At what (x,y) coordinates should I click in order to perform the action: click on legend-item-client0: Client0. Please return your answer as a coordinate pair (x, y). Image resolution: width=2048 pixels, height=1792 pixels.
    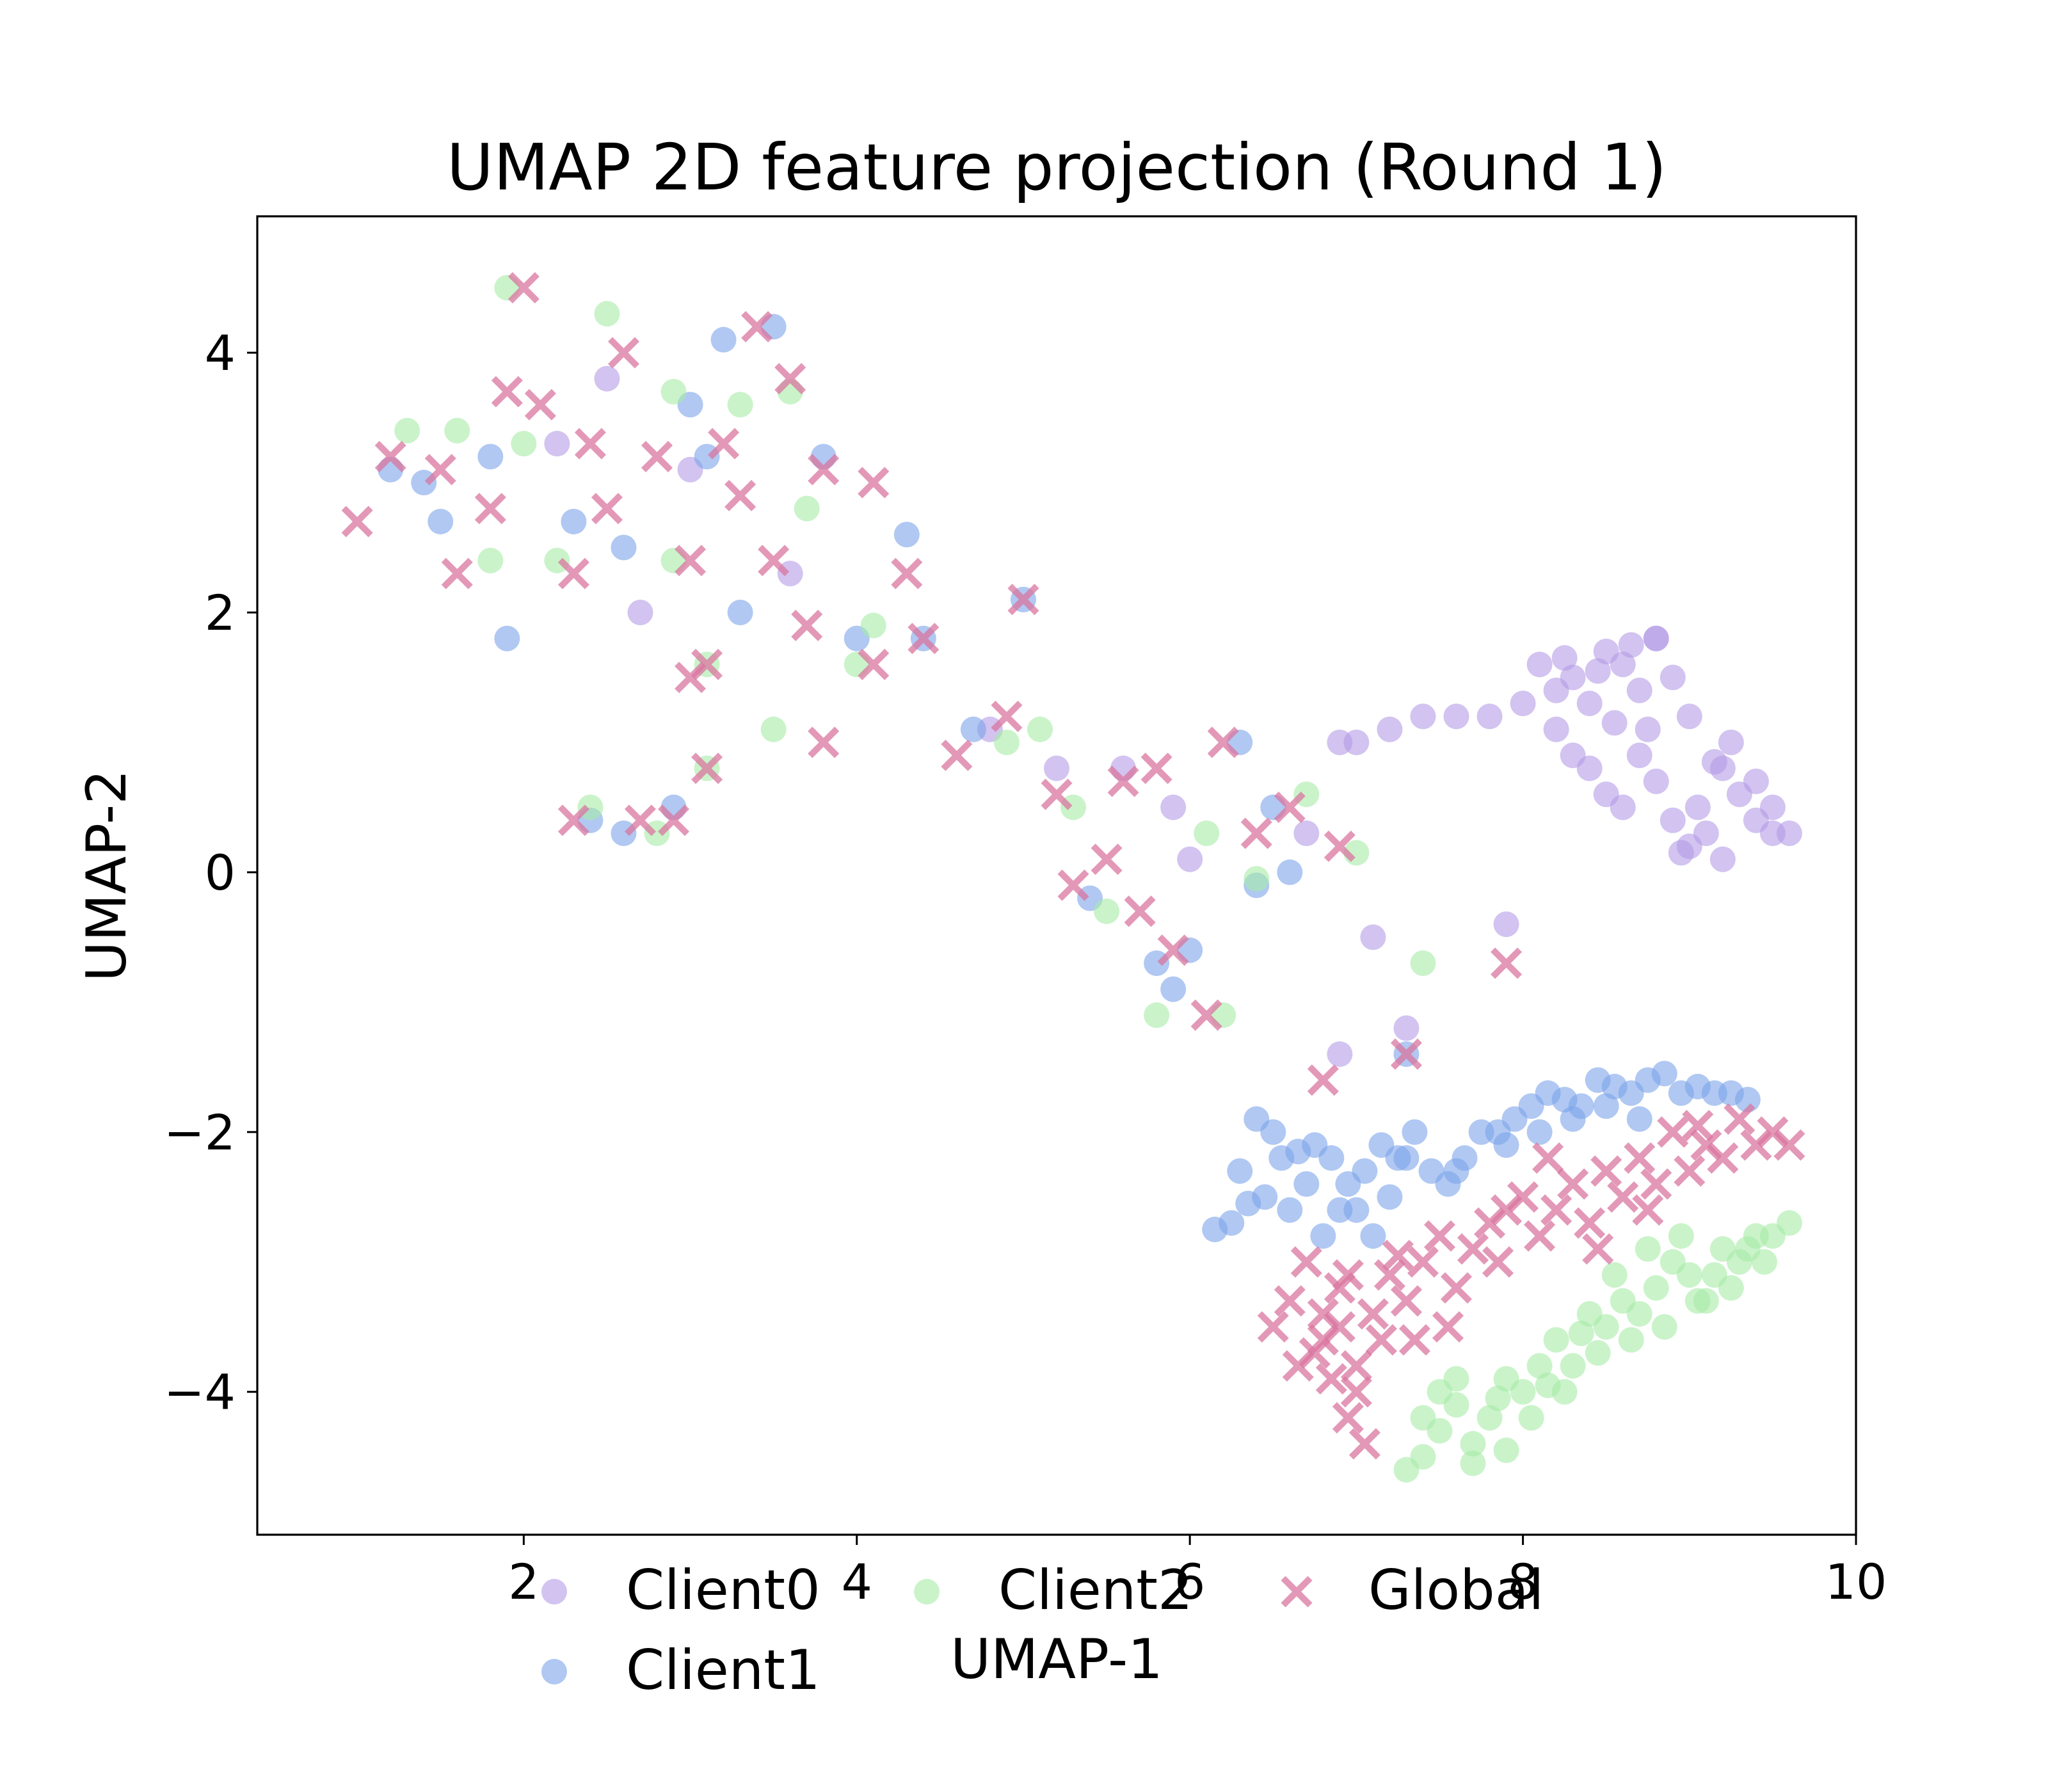
    Looking at the image, I should click on (680, 1590).